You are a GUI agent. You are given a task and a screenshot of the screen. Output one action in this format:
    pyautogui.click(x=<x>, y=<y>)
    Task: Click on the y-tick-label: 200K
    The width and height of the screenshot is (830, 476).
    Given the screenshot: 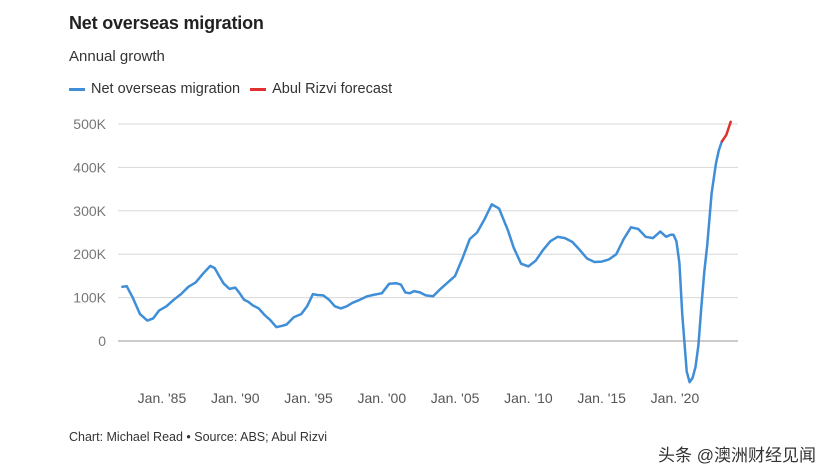 What is the action you would take?
    pyautogui.click(x=89, y=254)
    